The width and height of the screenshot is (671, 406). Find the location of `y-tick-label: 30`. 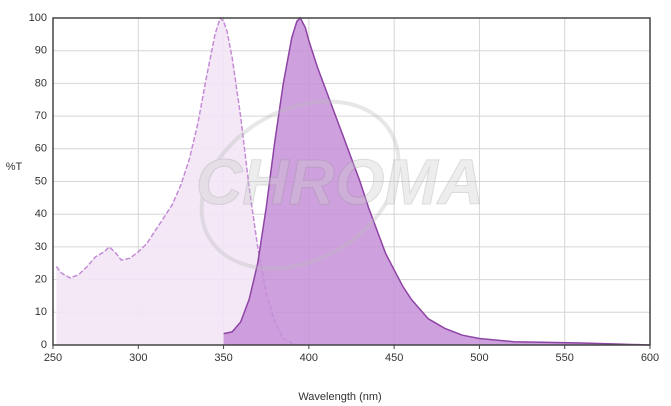

y-tick-label: 30 is located at coordinates (41, 247).